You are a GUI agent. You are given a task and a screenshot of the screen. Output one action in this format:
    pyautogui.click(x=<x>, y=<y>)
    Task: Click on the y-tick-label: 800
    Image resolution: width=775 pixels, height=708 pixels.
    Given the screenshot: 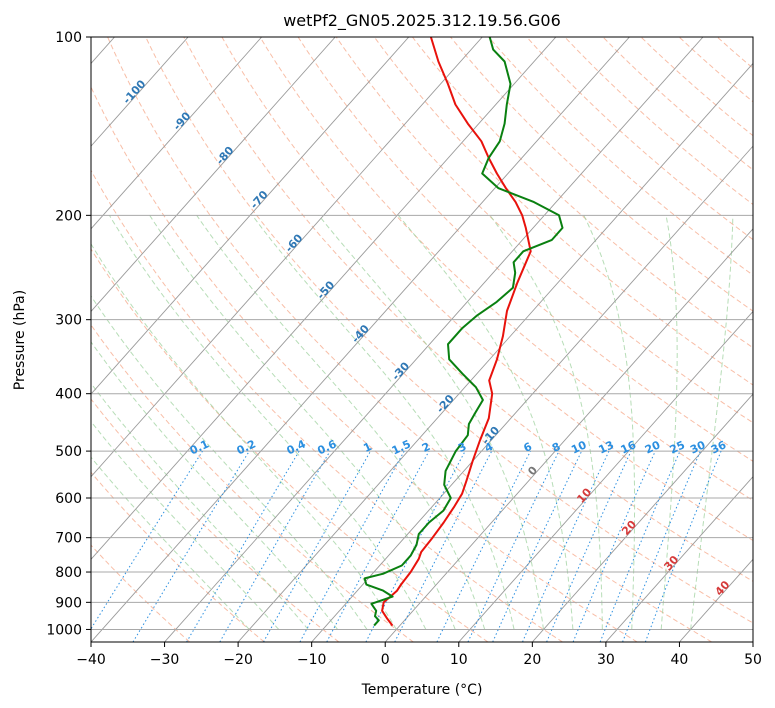 What is the action you would take?
    pyautogui.click(x=68, y=573)
    